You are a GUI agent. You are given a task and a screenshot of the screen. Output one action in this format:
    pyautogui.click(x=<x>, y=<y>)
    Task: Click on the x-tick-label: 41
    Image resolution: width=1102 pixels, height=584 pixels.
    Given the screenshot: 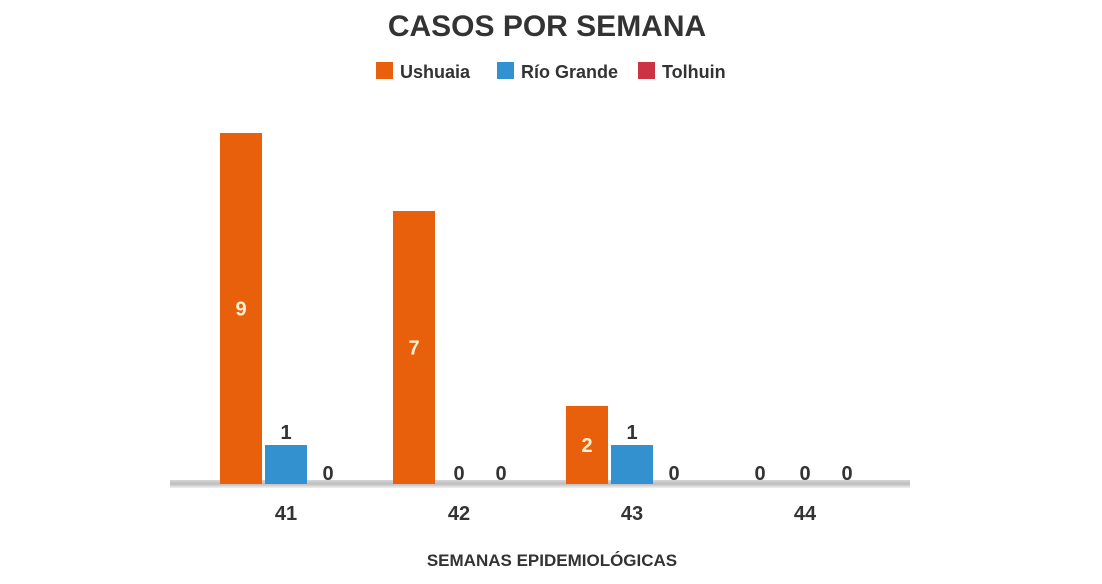 What is the action you would take?
    pyautogui.click(x=286, y=514)
    